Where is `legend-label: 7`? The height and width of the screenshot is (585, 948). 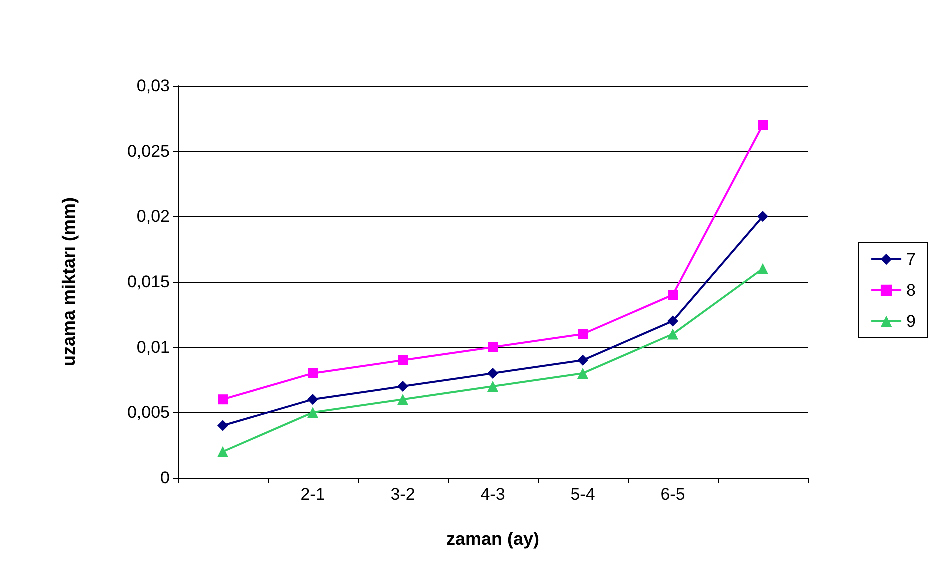
legend-label: 7 is located at coordinates (911, 259).